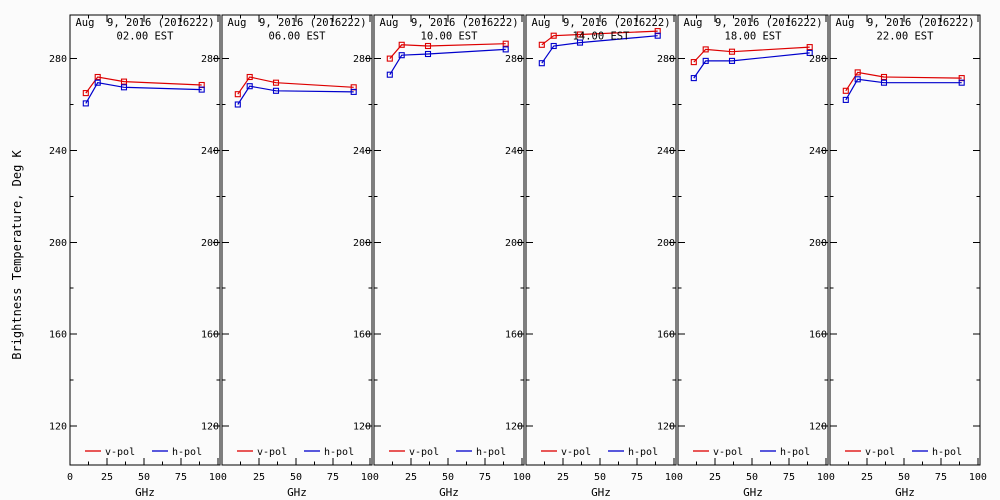 Image resolution: width=1000 pixels, height=500 pixels. I want to click on x-tick-label: 50, so click(144, 477).